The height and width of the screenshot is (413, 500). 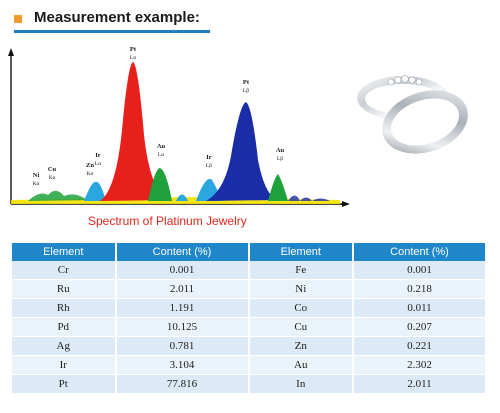 I want to click on blue-peak-pt-lb, so click(x=241, y=151).